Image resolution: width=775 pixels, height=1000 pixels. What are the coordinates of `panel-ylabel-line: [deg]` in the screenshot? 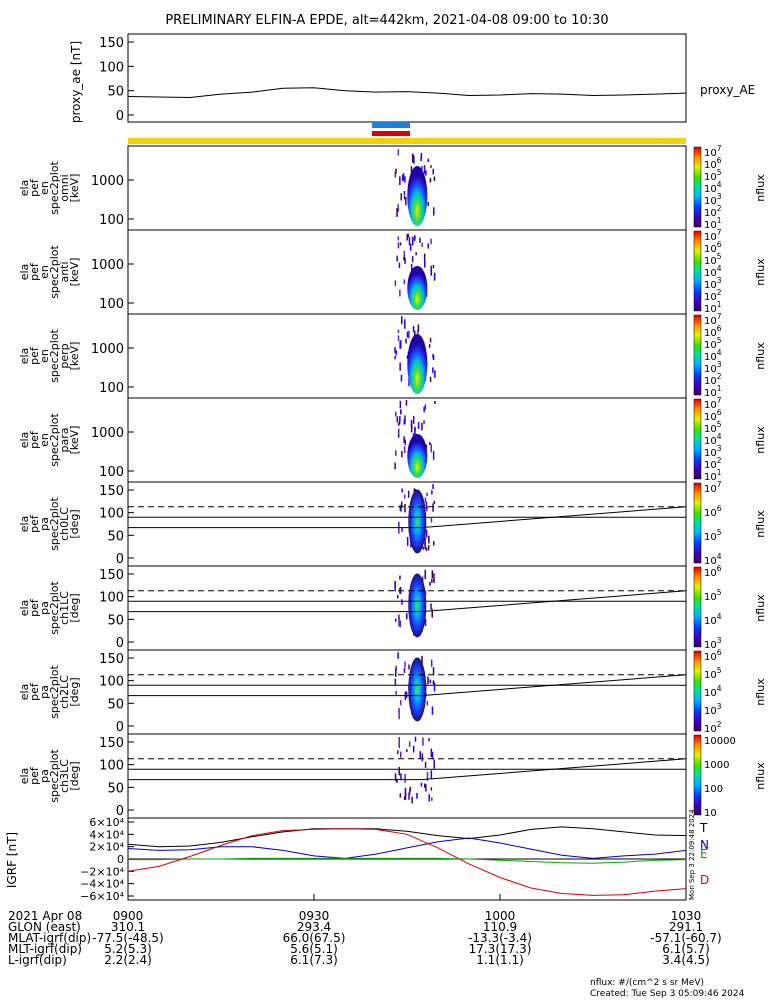 It's located at (74, 607).